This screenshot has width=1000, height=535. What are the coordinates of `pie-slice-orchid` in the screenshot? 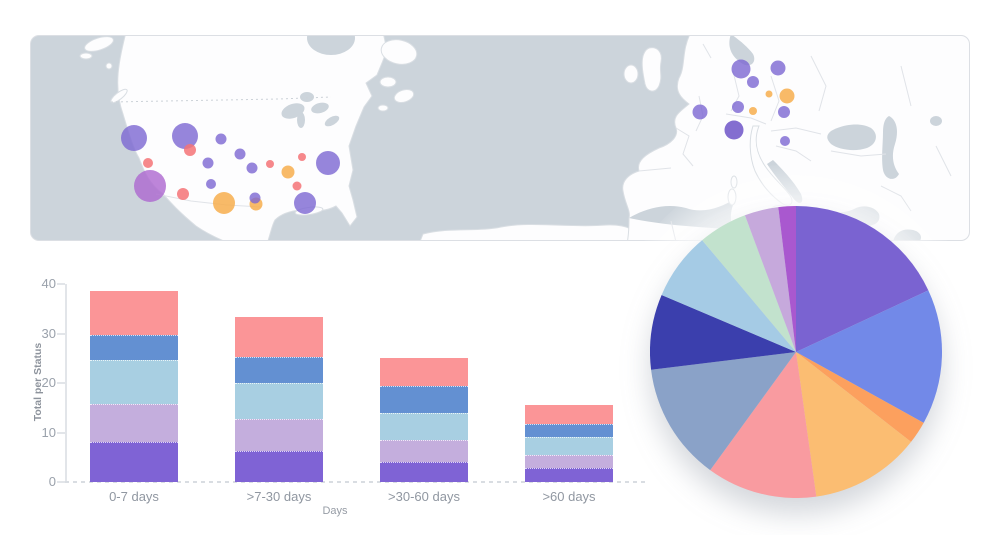 It's located at (787, 279).